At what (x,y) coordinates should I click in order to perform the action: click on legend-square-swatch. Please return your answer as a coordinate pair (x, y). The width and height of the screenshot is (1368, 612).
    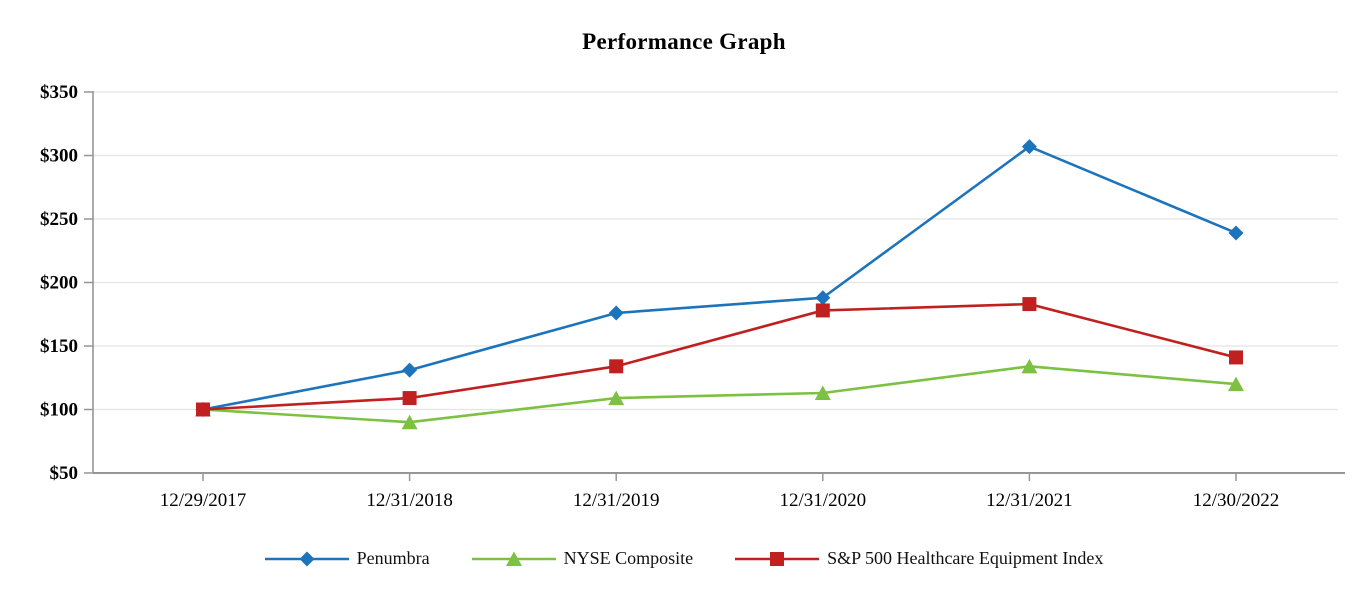
    Looking at the image, I should click on (777, 558).